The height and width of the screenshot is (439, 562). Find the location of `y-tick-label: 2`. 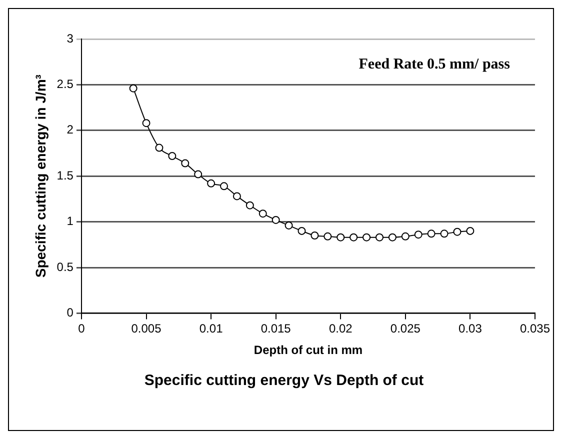

y-tick-label: 2 is located at coordinates (70, 129).